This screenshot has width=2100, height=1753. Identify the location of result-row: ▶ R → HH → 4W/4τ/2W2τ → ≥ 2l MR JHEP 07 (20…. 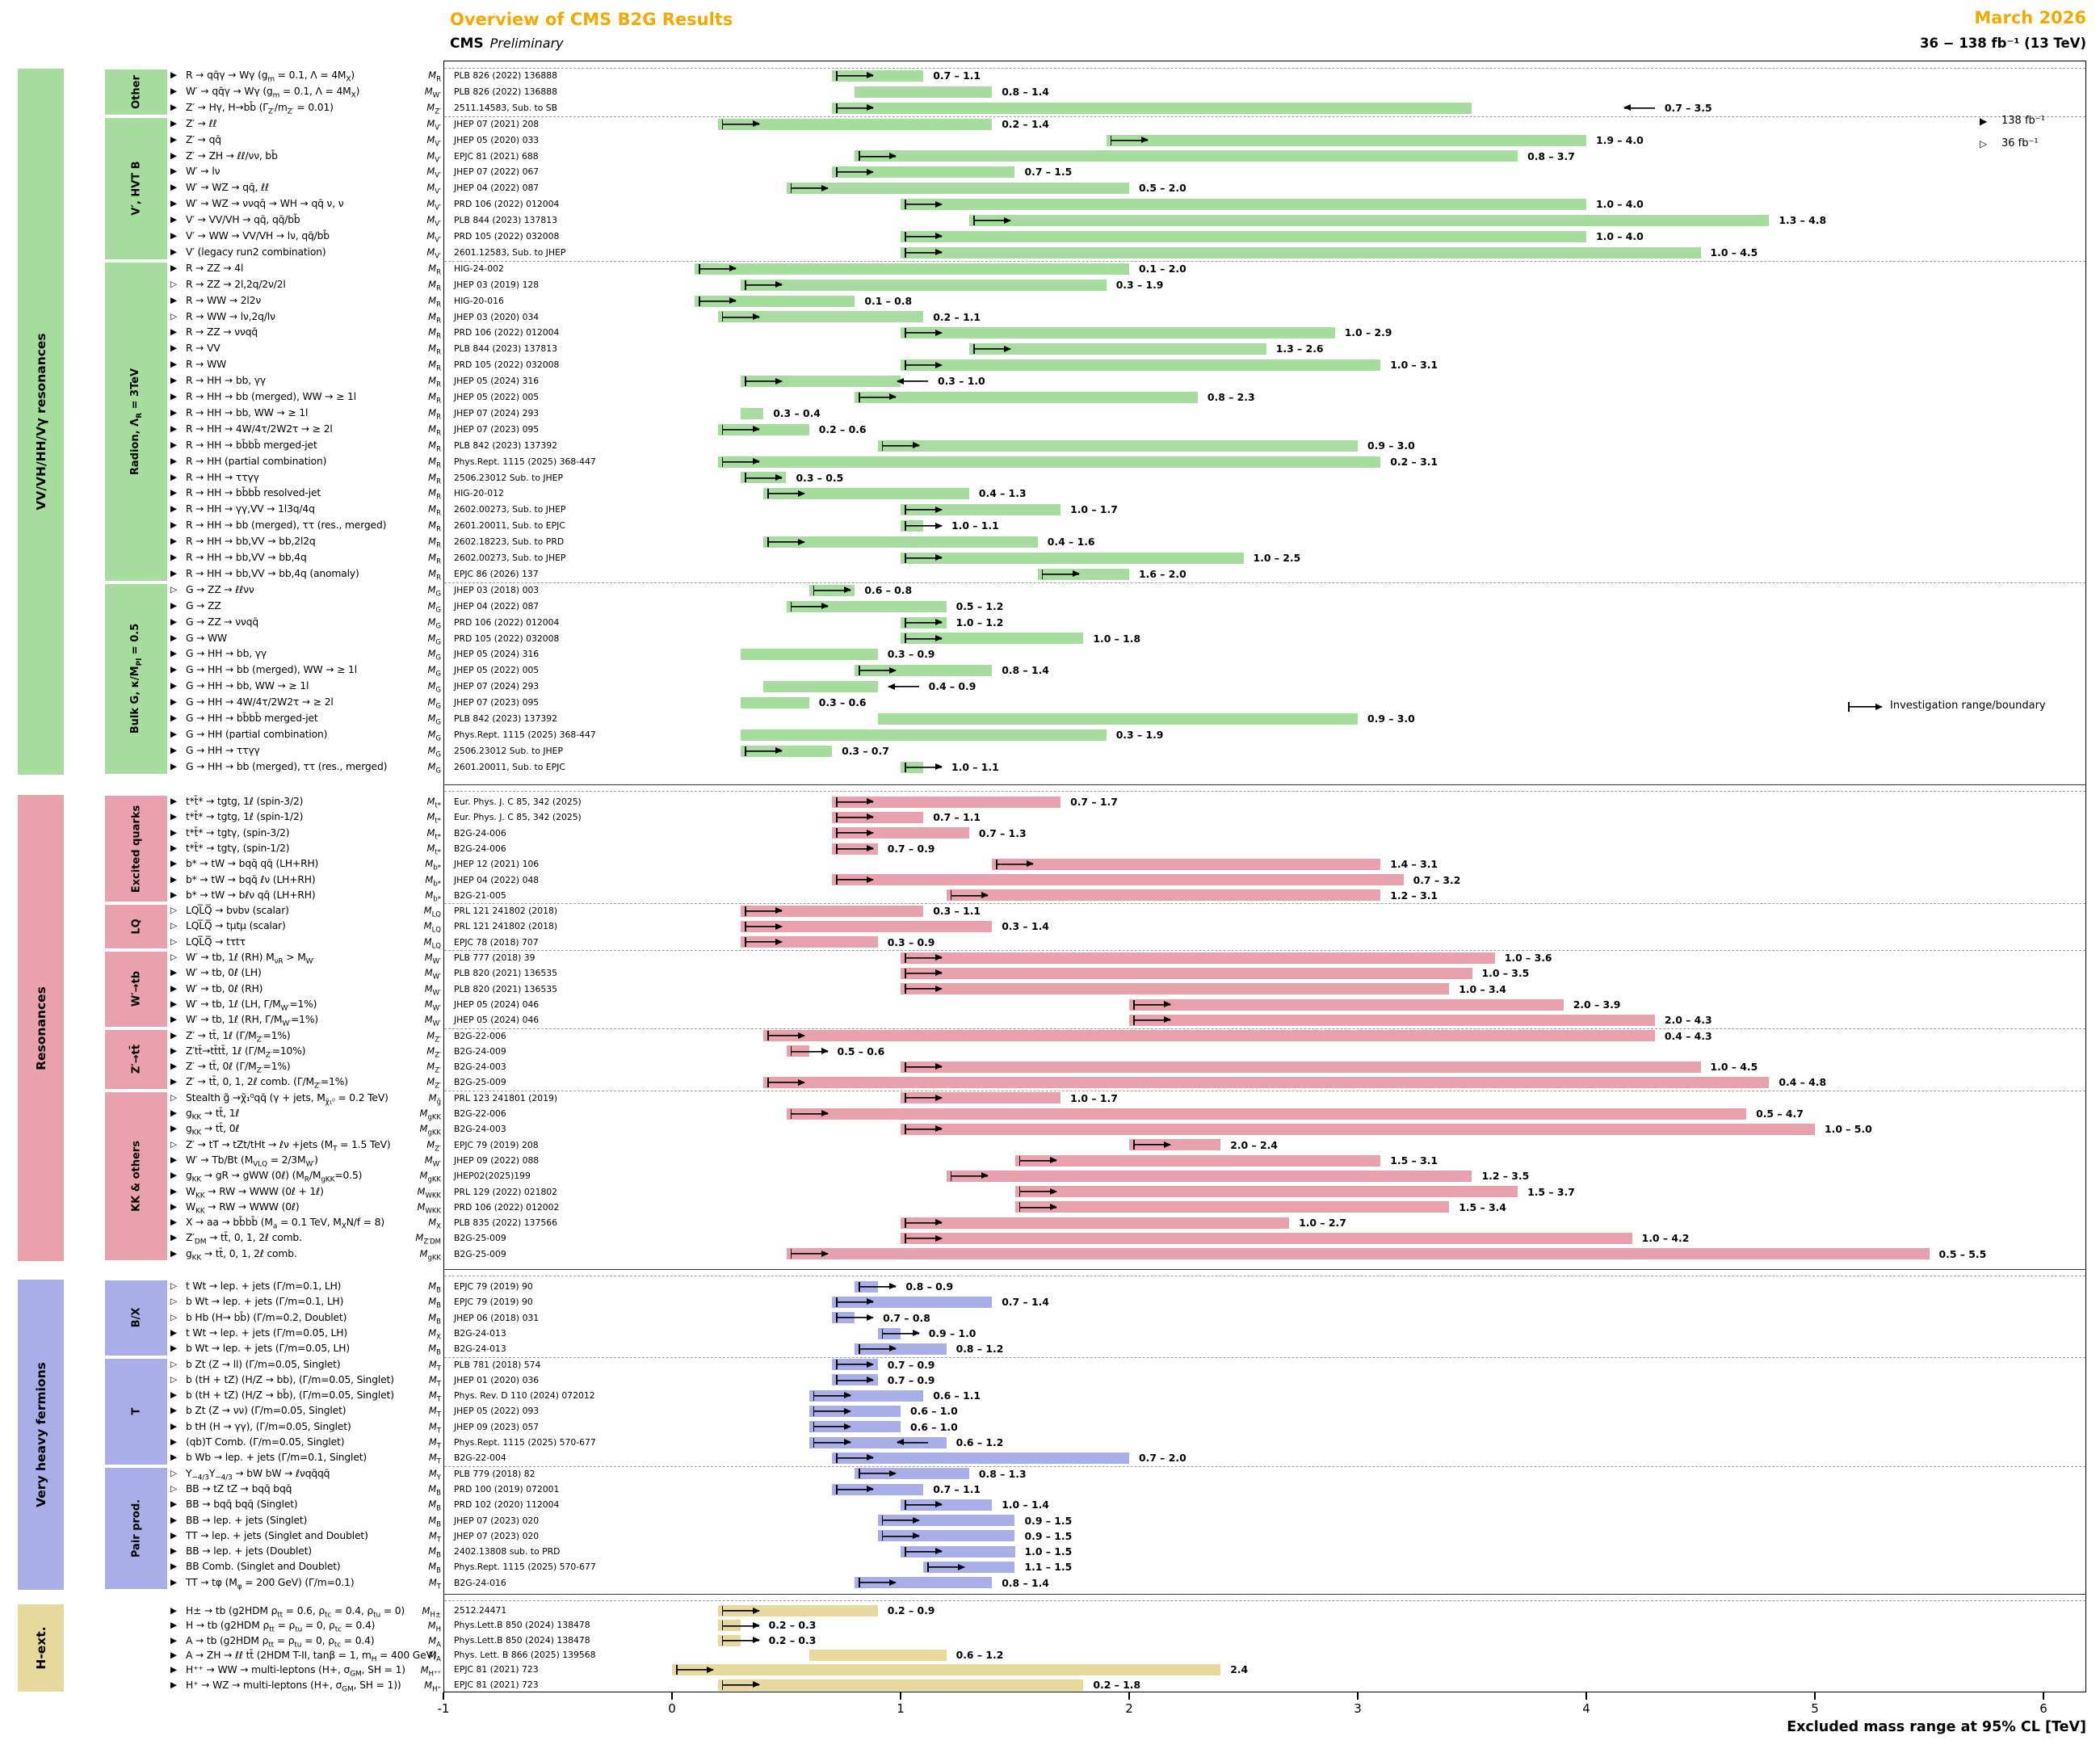
(1050, 430).